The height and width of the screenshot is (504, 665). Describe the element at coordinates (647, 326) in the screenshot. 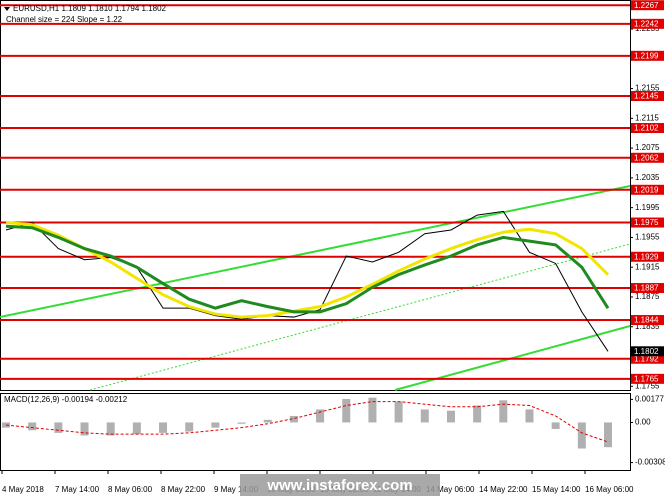

I see `y-tick-label: 1.1835` at that location.